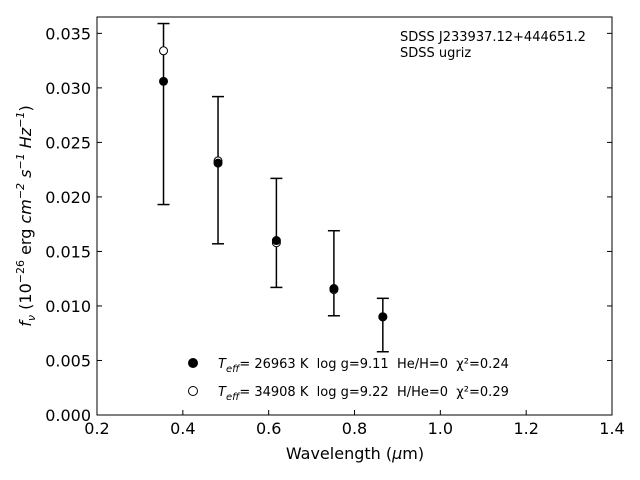 This screenshot has height=480, width=640. What do you see at coordinates (68, 360) in the screenshot?
I see `y-tick-label: 0.005` at bounding box center [68, 360].